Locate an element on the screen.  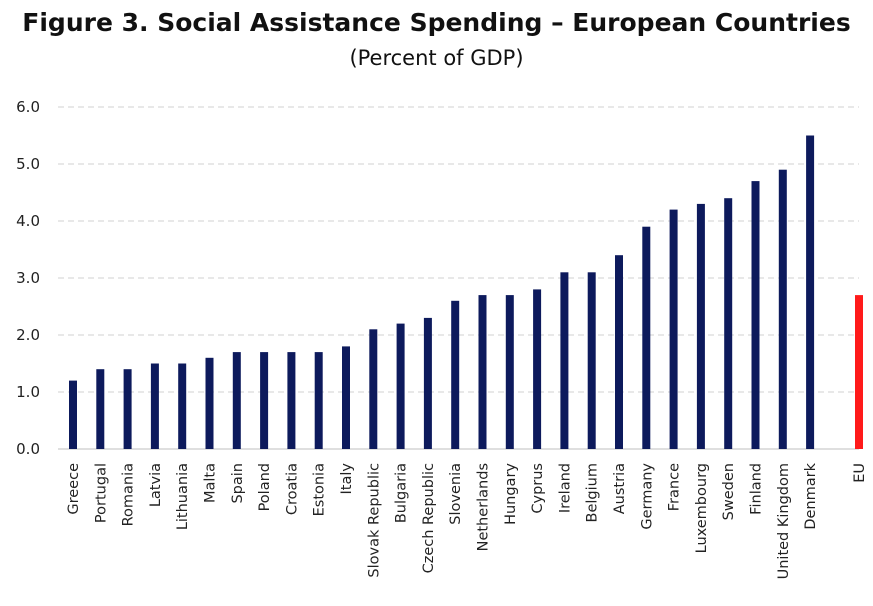
x-tick-label: Netherlands is located at coordinates (484, 507).